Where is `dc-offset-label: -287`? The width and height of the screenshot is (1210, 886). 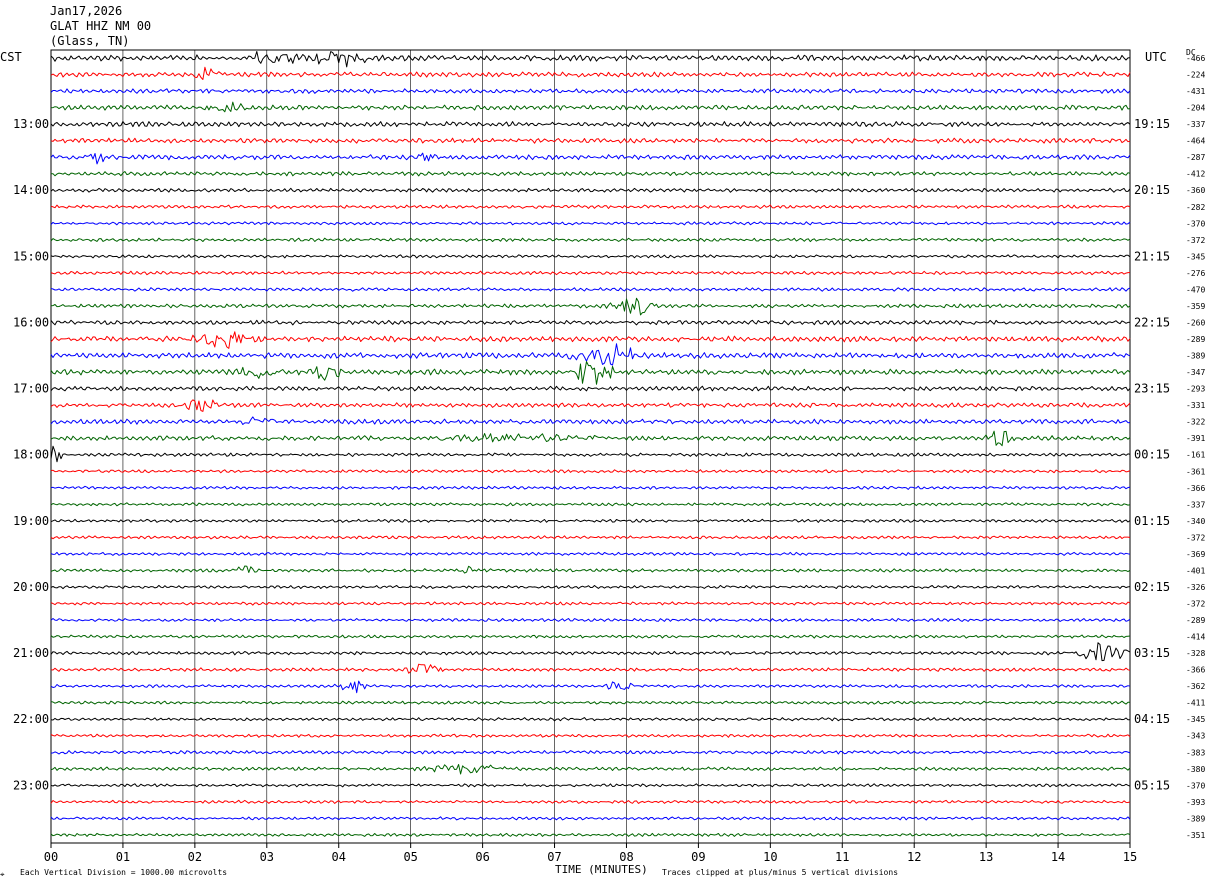
dc-offset-label: -287 is located at coordinates (1195, 157).